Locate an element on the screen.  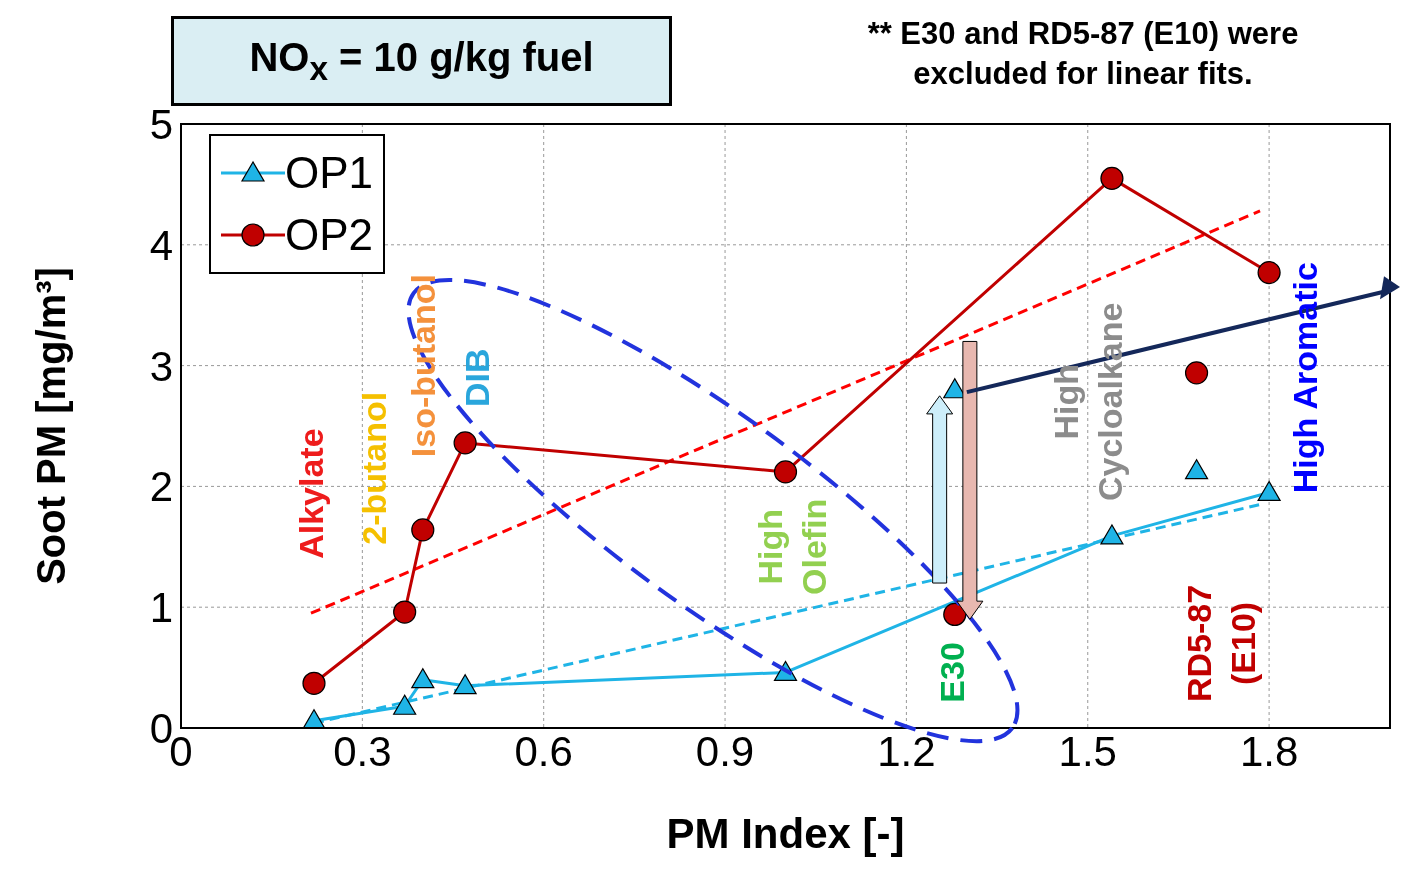
x-tick-label: 1.5 is located at coordinates (1087, 751).